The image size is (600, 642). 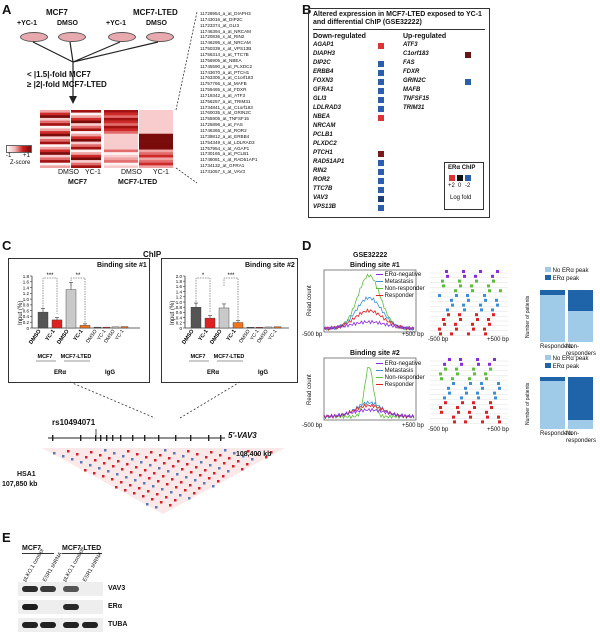 I want to click on tracks-x-right-2: +500 bp, so click(x=498, y=430).